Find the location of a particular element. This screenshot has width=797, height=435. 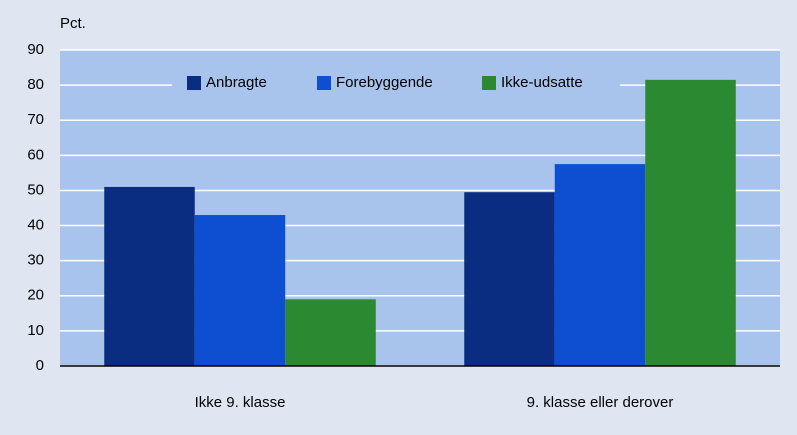

y-tick-label: 30 is located at coordinates (35, 260).